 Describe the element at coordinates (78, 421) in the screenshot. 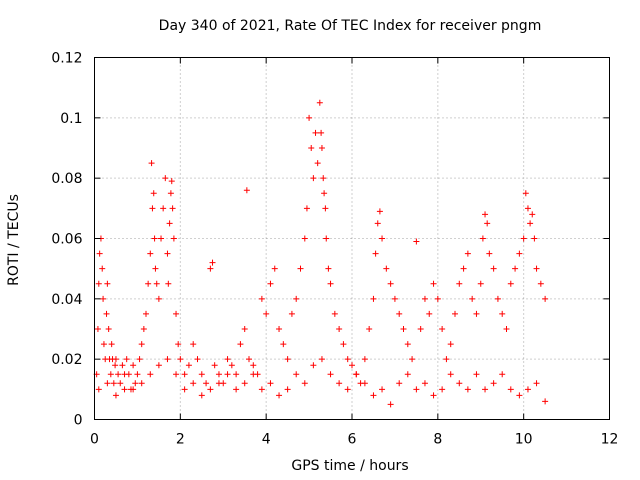

I see `y-tick-label: 0` at that location.